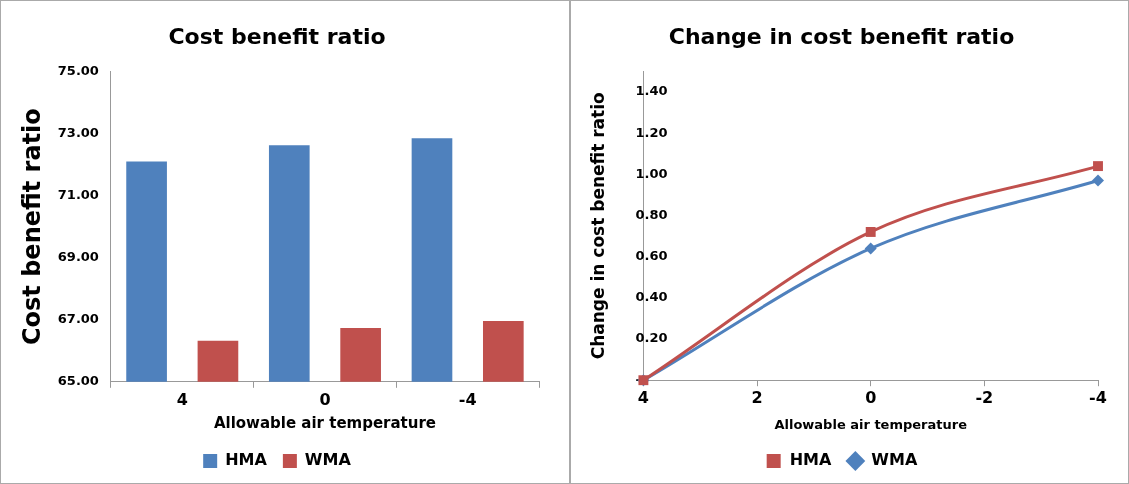 The height and width of the screenshot is (484, 1129). What do you see at coordinates (78, 70) in the screenshot?
I see `y-tick-label: 75.00` at bounding box center [78, 70].